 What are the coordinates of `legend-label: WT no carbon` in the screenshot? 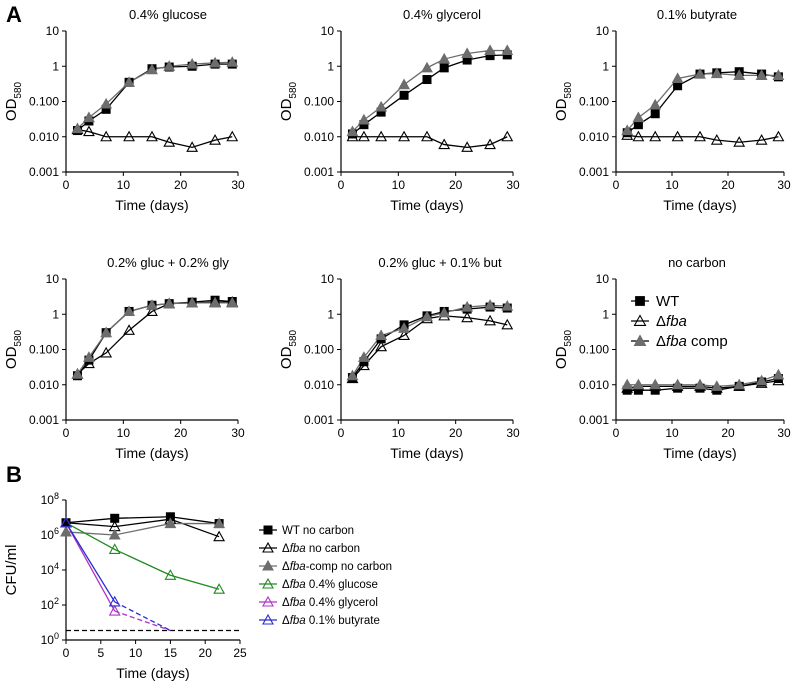 It's located at (318, 531).